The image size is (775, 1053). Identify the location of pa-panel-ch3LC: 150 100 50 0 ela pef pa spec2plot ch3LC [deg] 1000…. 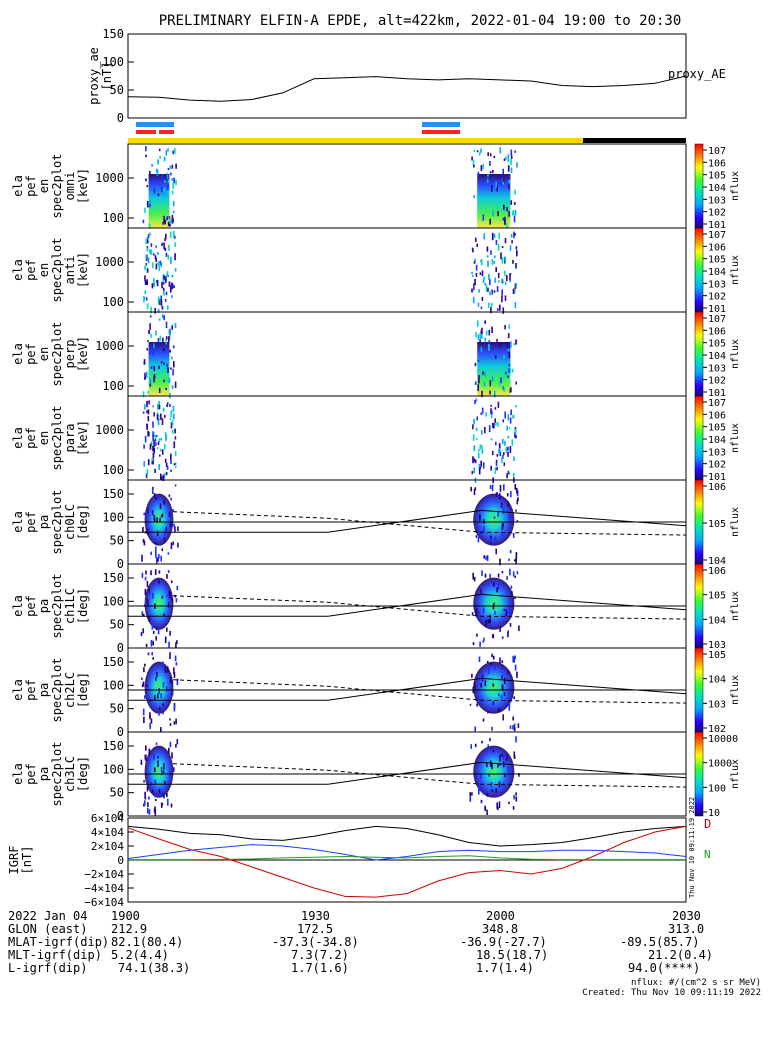
(376, 777).